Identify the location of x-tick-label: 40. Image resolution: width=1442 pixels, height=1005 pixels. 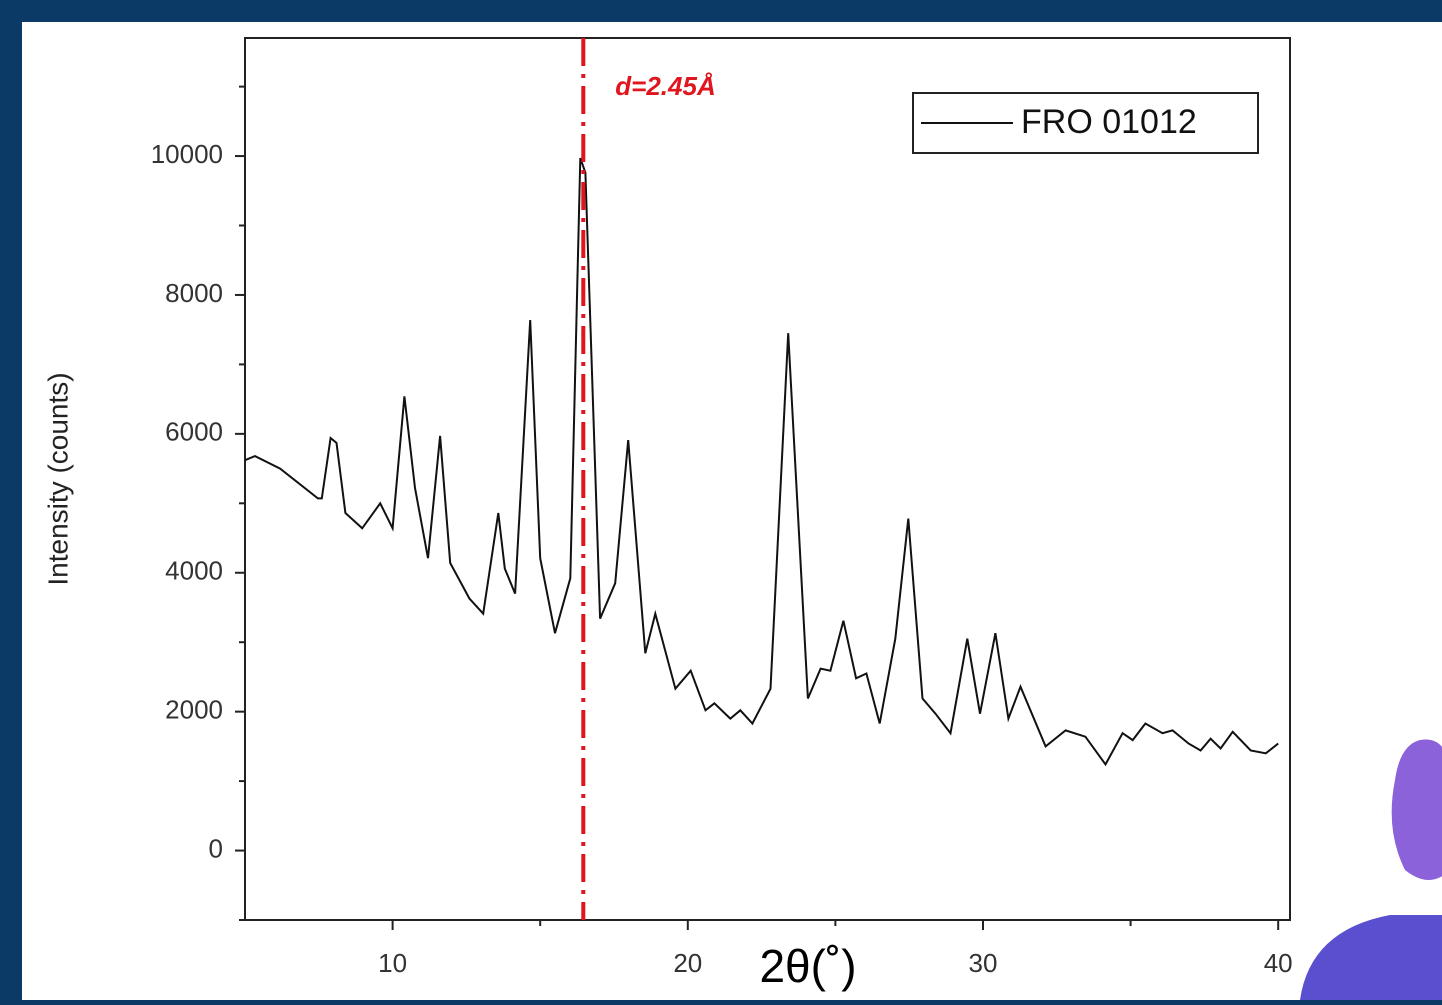
(1278, 963).